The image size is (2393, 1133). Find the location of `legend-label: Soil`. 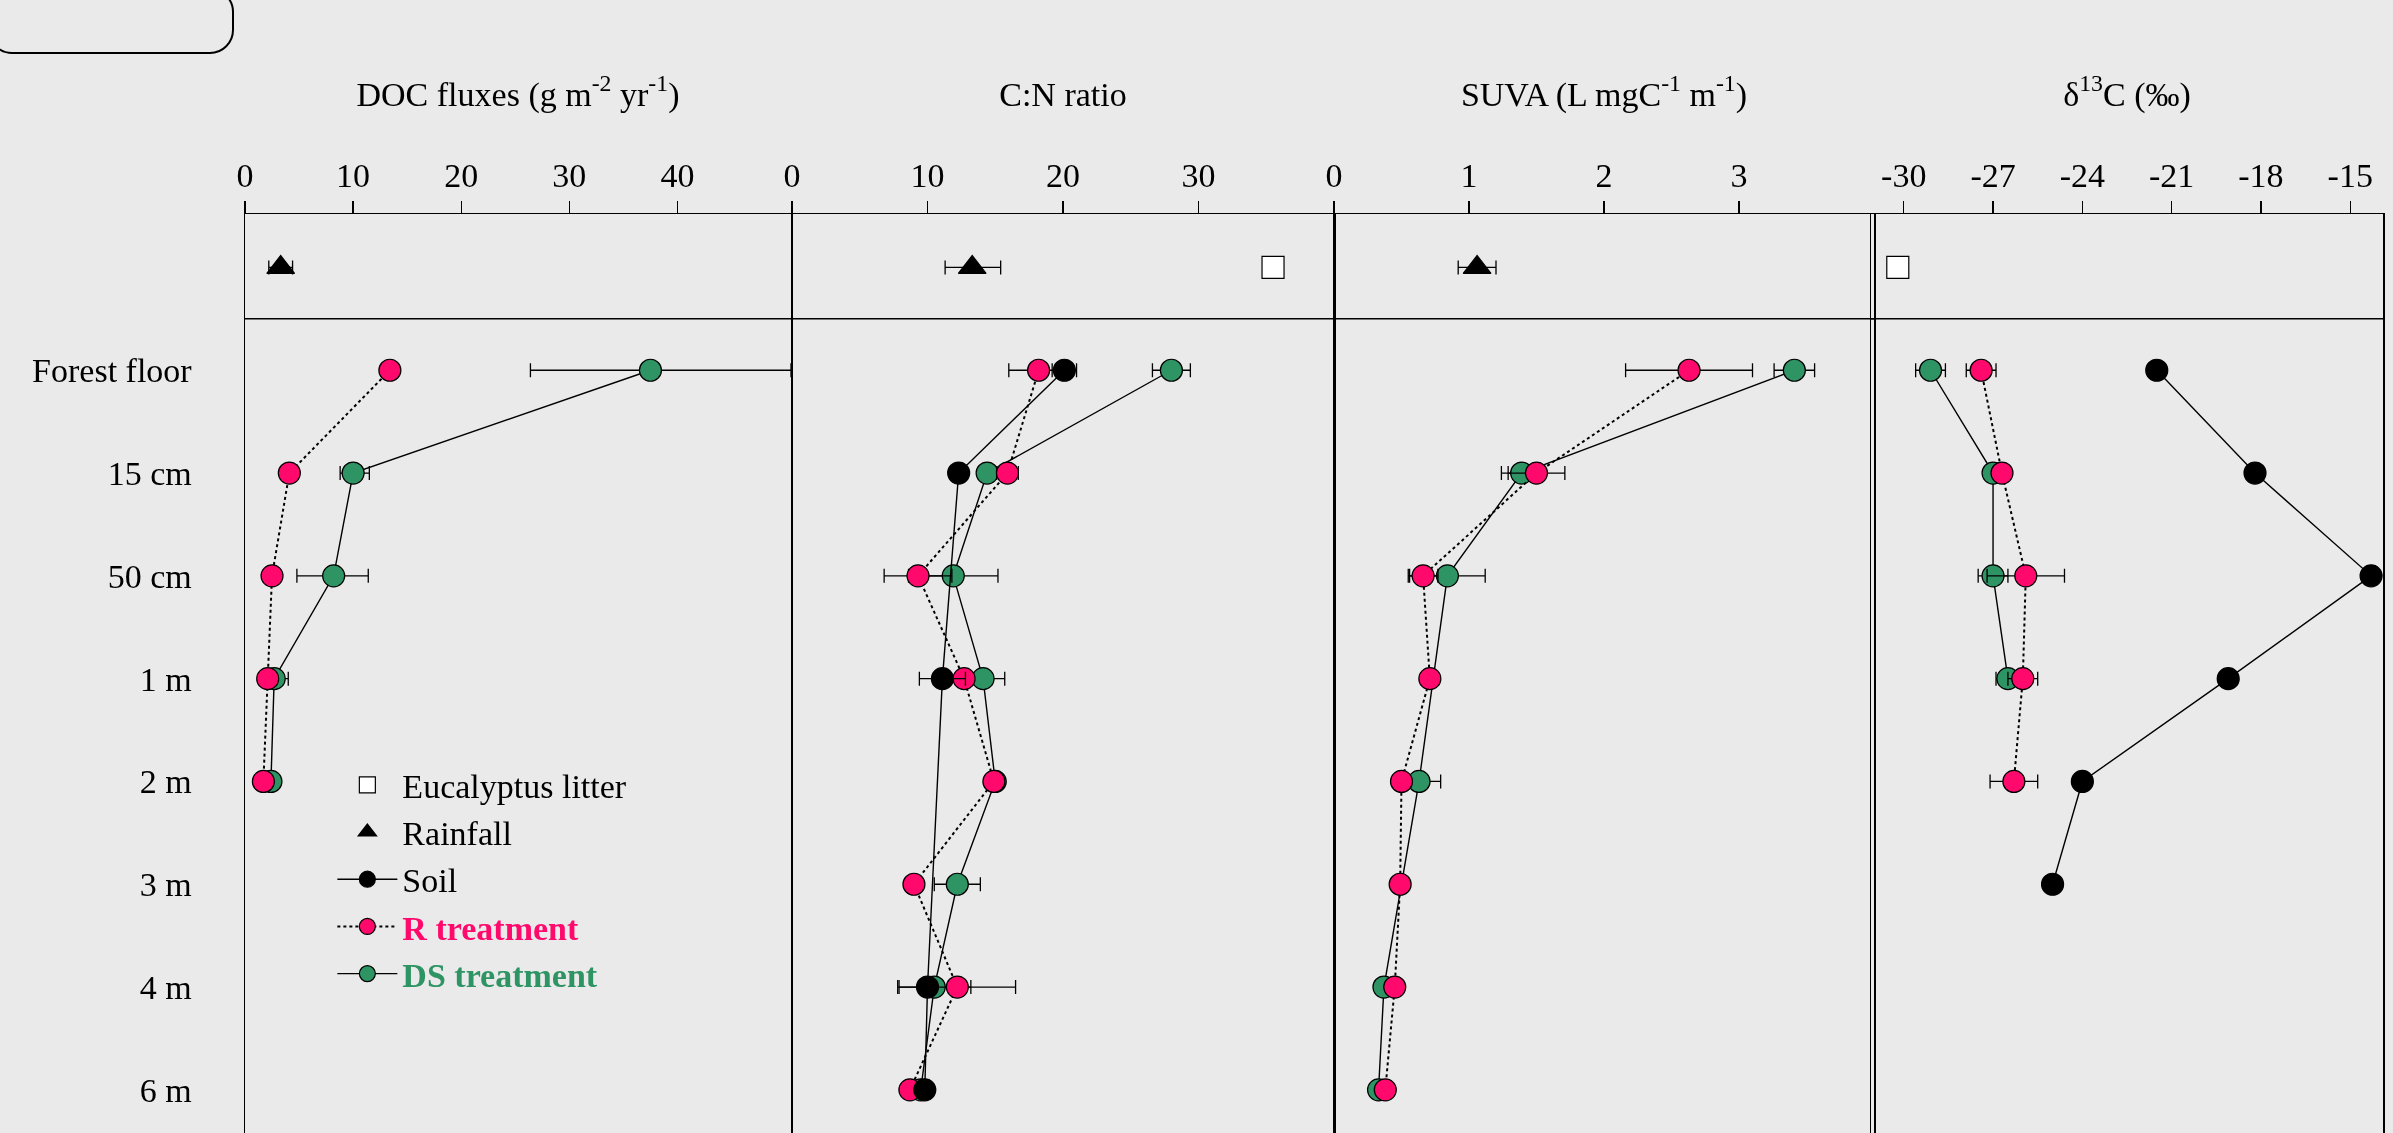

legend-label: Soil is located at coordinates (430, 881).